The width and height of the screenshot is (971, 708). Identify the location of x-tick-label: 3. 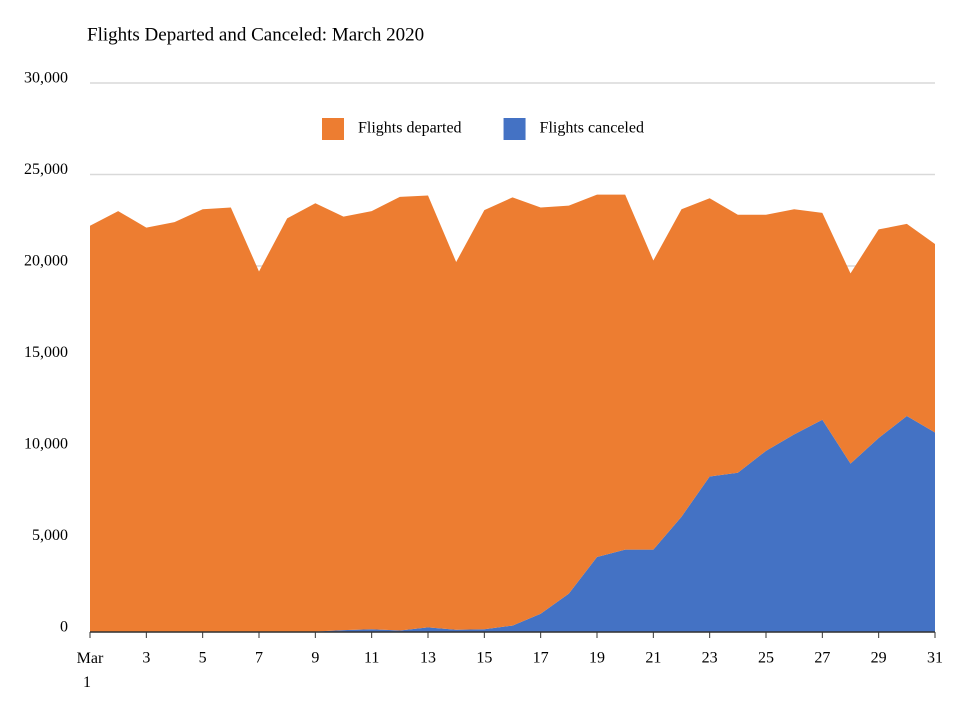
(146, 658).